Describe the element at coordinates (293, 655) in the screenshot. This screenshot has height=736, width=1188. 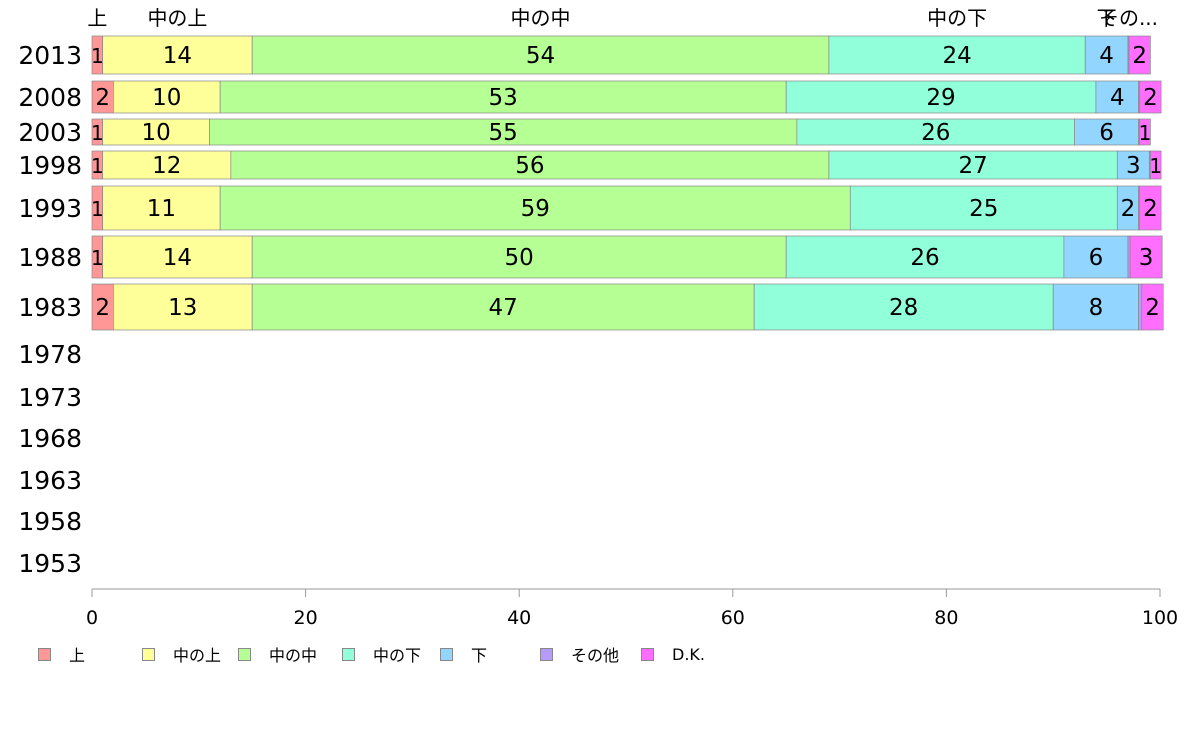
I see `legend-label: 中の中` at that location.